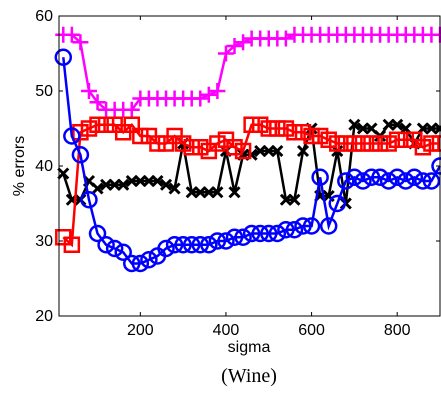 Image resolution: width=441 pixels, height=395 pixels. What do you see at coordinates (44, 166) in the screenshot?
I see `y-tick-label: 40` at bounding box center [44, 166].